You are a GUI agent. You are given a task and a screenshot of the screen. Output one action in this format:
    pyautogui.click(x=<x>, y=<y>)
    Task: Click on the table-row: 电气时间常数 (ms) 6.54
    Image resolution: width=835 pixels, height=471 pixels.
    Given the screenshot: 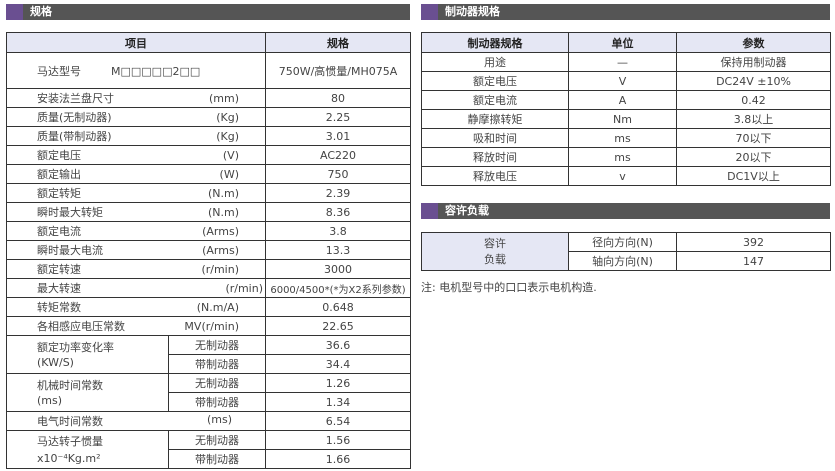 What is the action you would take?
    pyautogui.click(x=208, y=421)
    